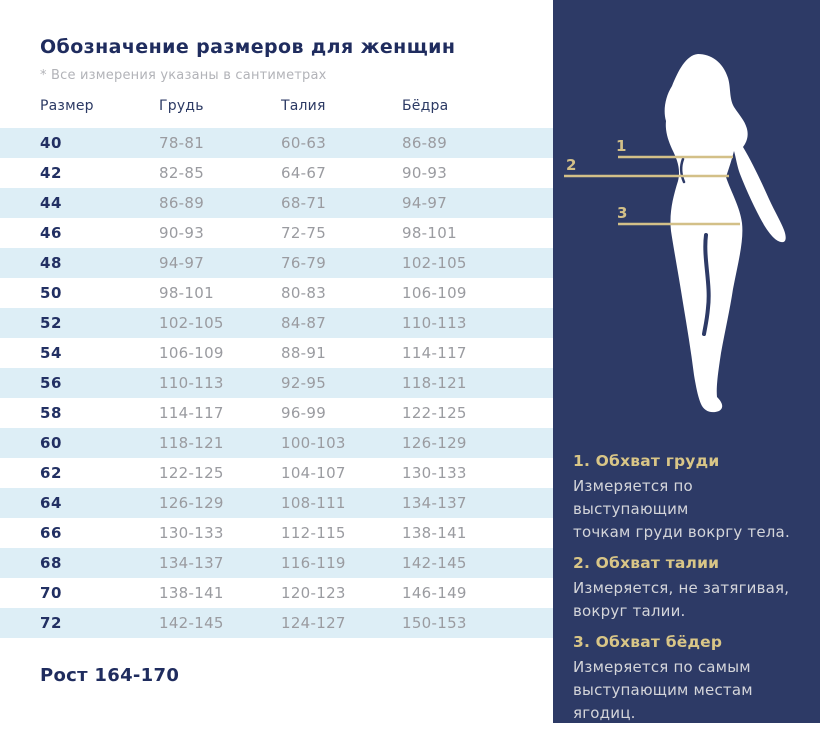  Describe the element at coordinates (304, 383) in the screenshot. I see `waist-cell: 92-95` at that location.